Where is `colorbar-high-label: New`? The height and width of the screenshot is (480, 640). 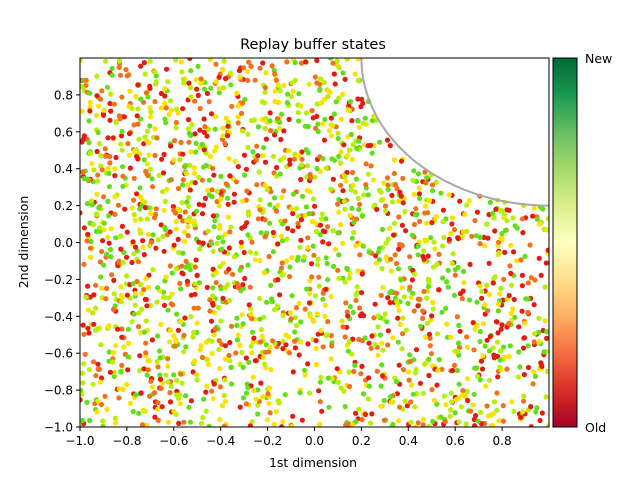
colorbar-high-label: New is located at coordinates (598, 58).